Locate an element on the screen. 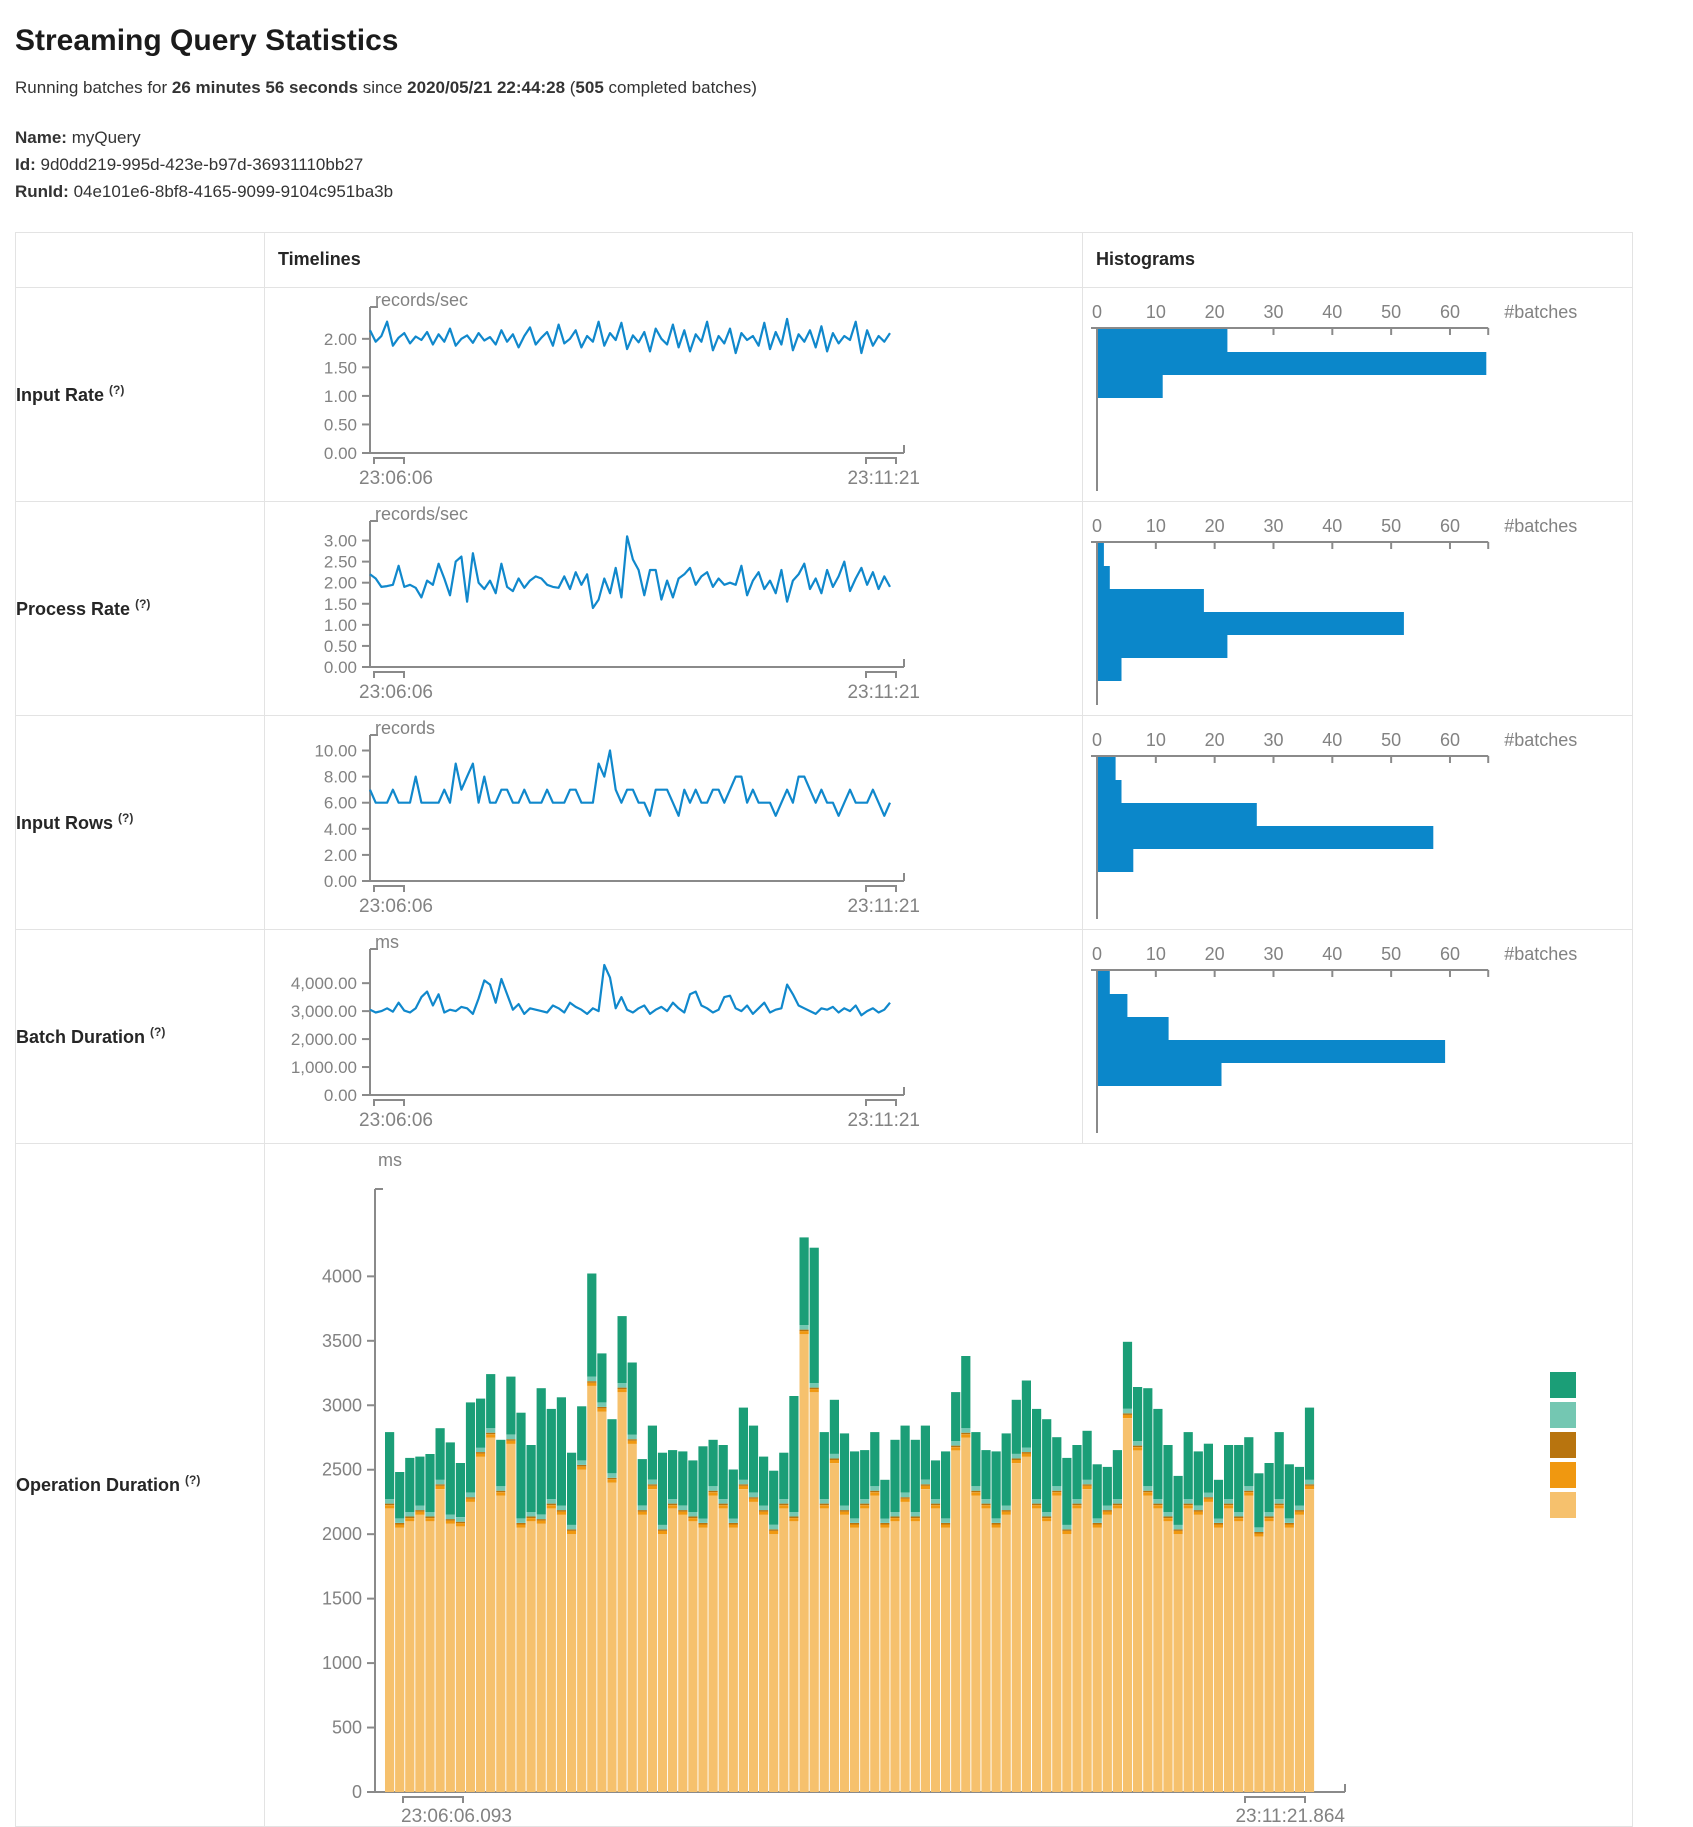 This screenshot has width=1693, height=1827. svg-text: 20 is located at coordinates (1215, 526).